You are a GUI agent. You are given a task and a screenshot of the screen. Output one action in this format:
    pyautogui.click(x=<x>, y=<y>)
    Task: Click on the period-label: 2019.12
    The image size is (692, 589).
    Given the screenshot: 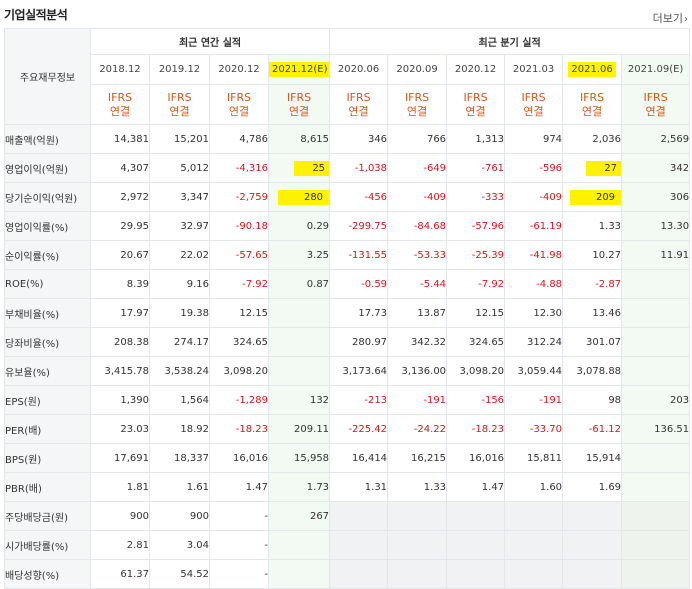 What is the action you would take?
    pyautogui.click(x=179, y=69)
    